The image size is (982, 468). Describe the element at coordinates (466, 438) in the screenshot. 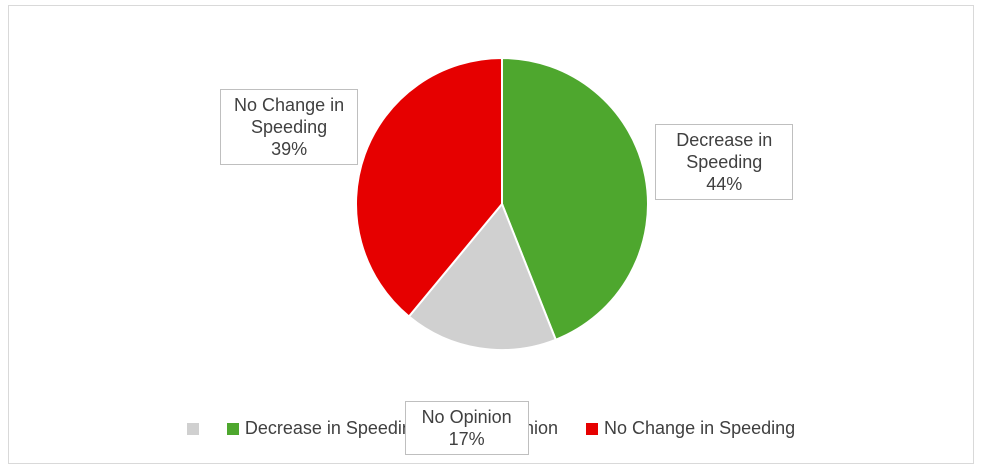

I see `data-label-value: 17%` at that location.